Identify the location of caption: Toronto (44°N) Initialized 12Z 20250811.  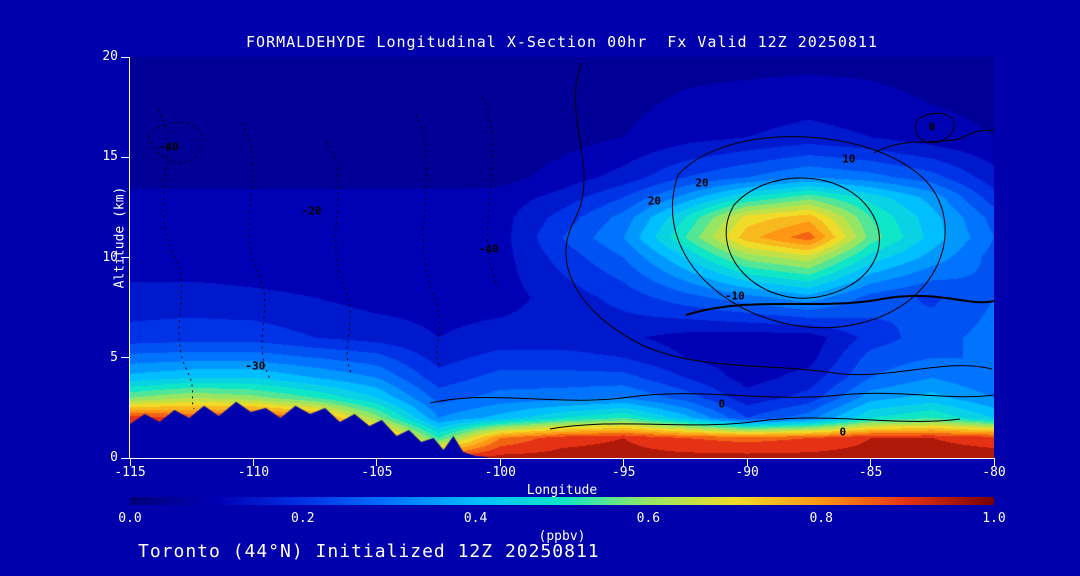
(369, 551).